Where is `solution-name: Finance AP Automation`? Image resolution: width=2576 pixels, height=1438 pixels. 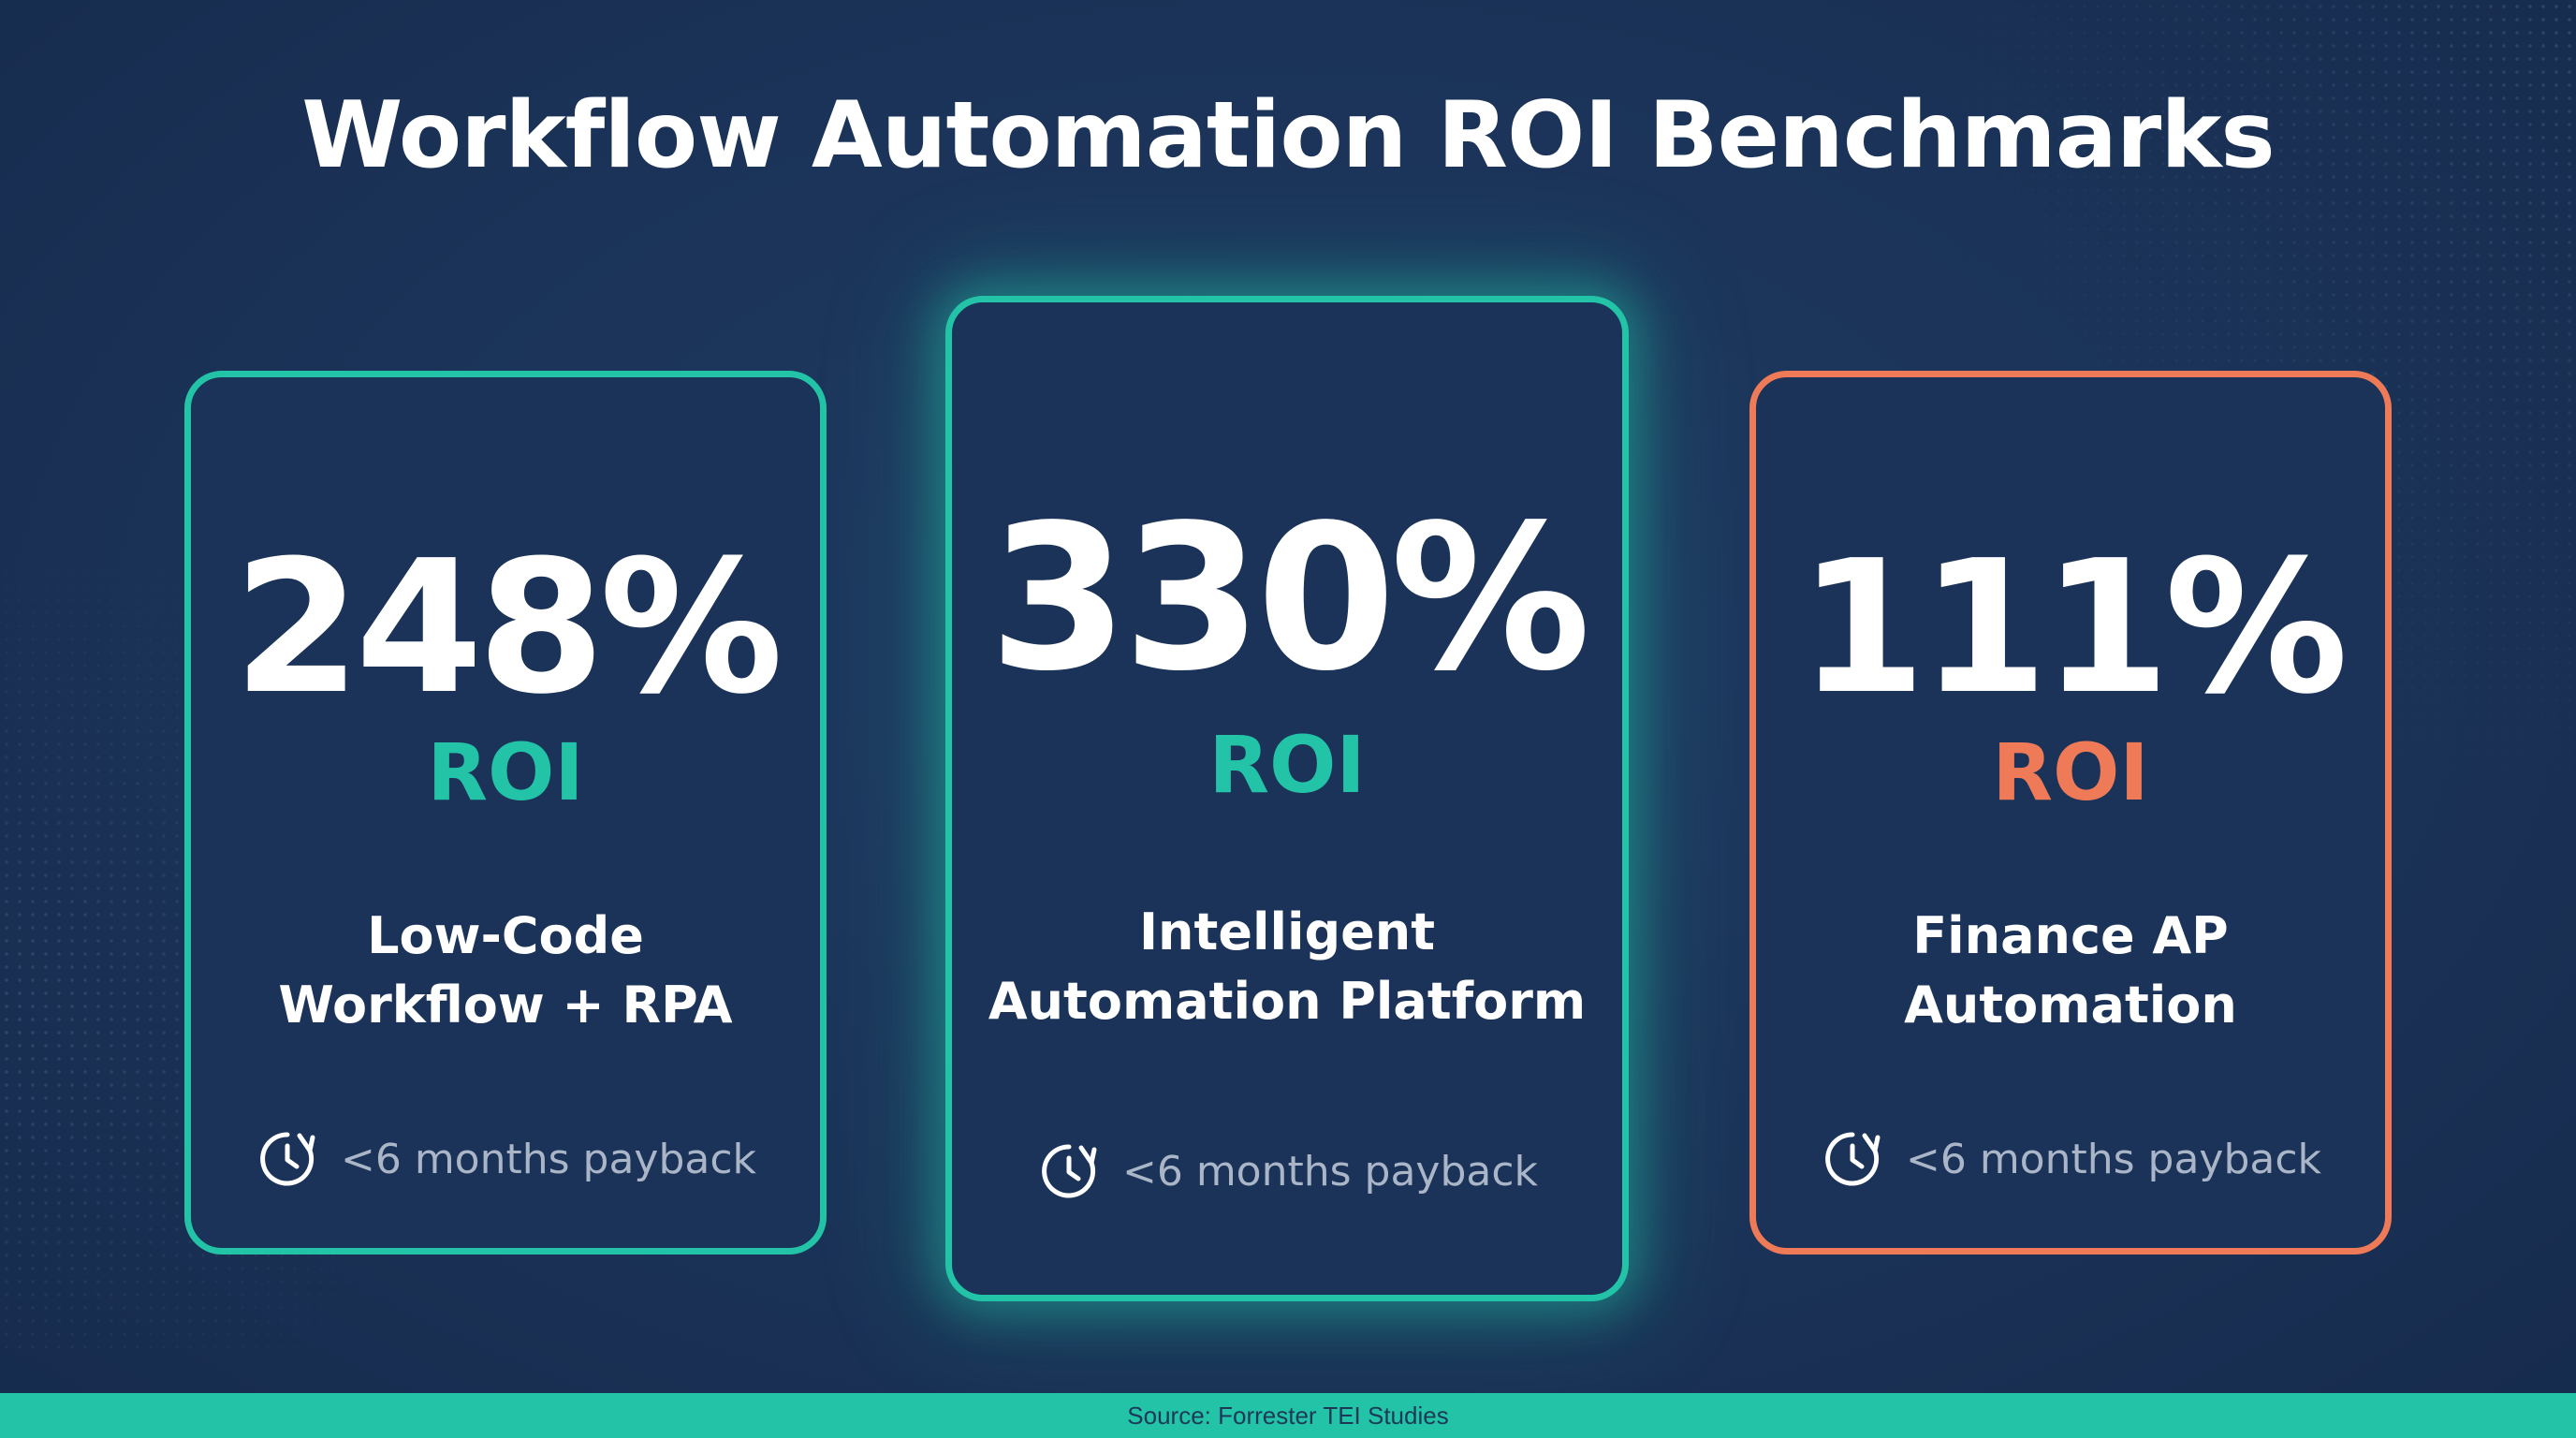 solution-name: Finance AP Automation is located at coordinates (2070, 971).